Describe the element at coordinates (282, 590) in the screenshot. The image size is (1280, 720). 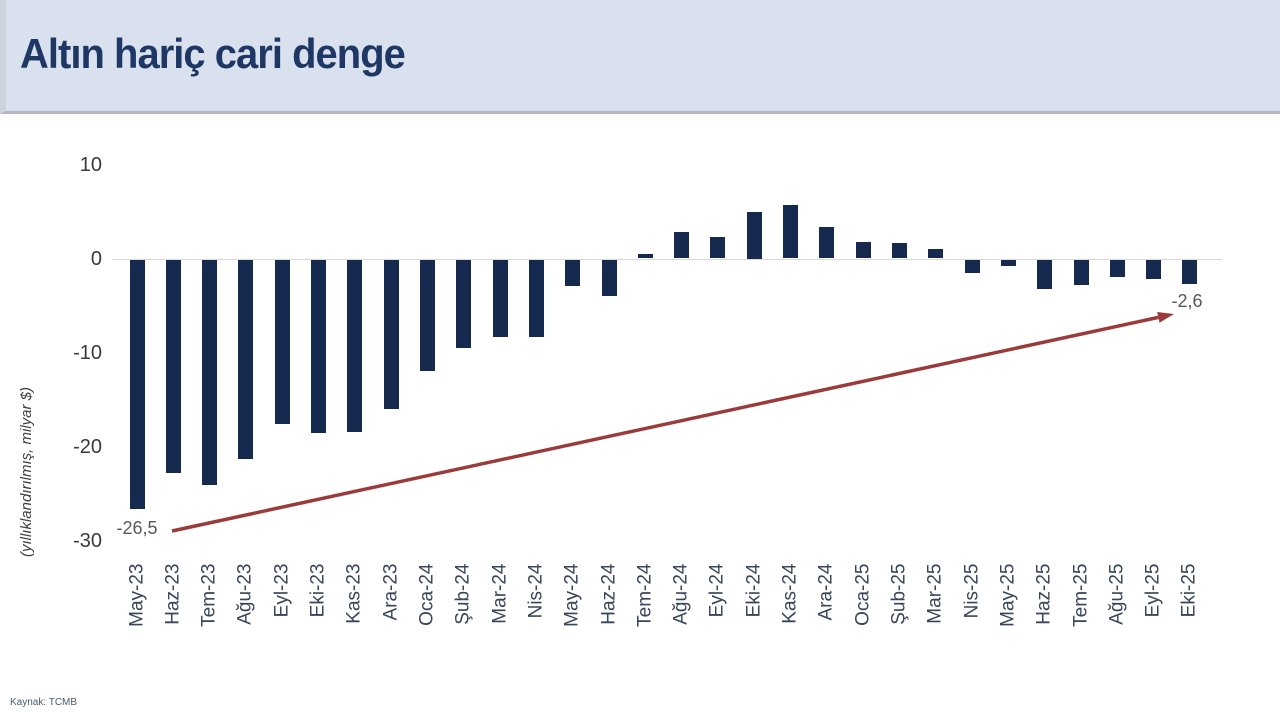
I see `x-axis-label: Eyl-23` at that location.